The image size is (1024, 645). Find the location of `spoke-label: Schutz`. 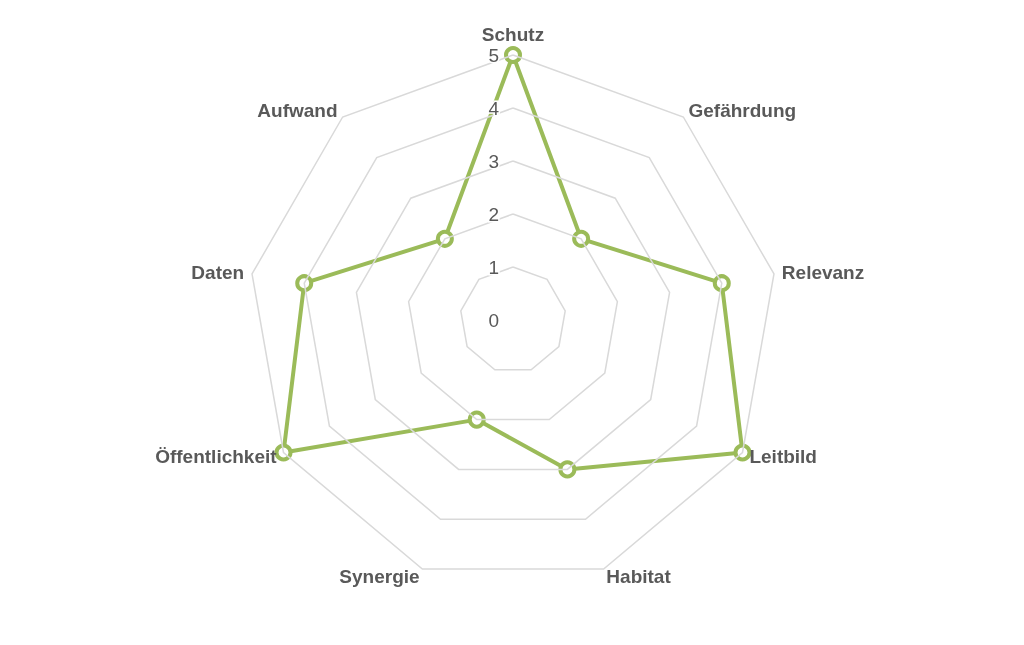

spoke-label: Schutz is located at coordinates (513, 35).